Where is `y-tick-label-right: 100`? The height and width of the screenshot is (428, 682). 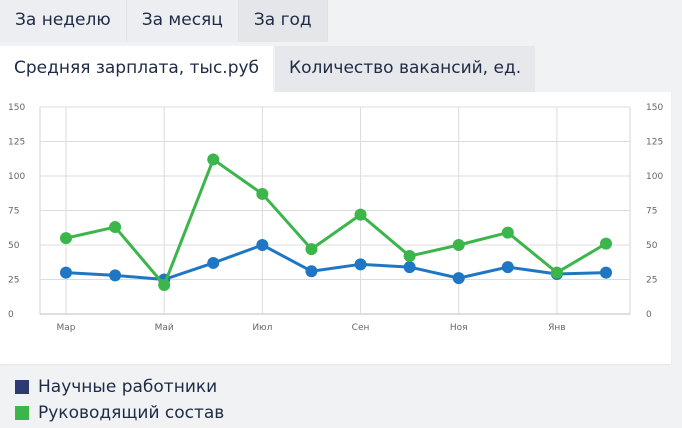
y-tick-label-right: 100 is located at coordinates (654, 177).